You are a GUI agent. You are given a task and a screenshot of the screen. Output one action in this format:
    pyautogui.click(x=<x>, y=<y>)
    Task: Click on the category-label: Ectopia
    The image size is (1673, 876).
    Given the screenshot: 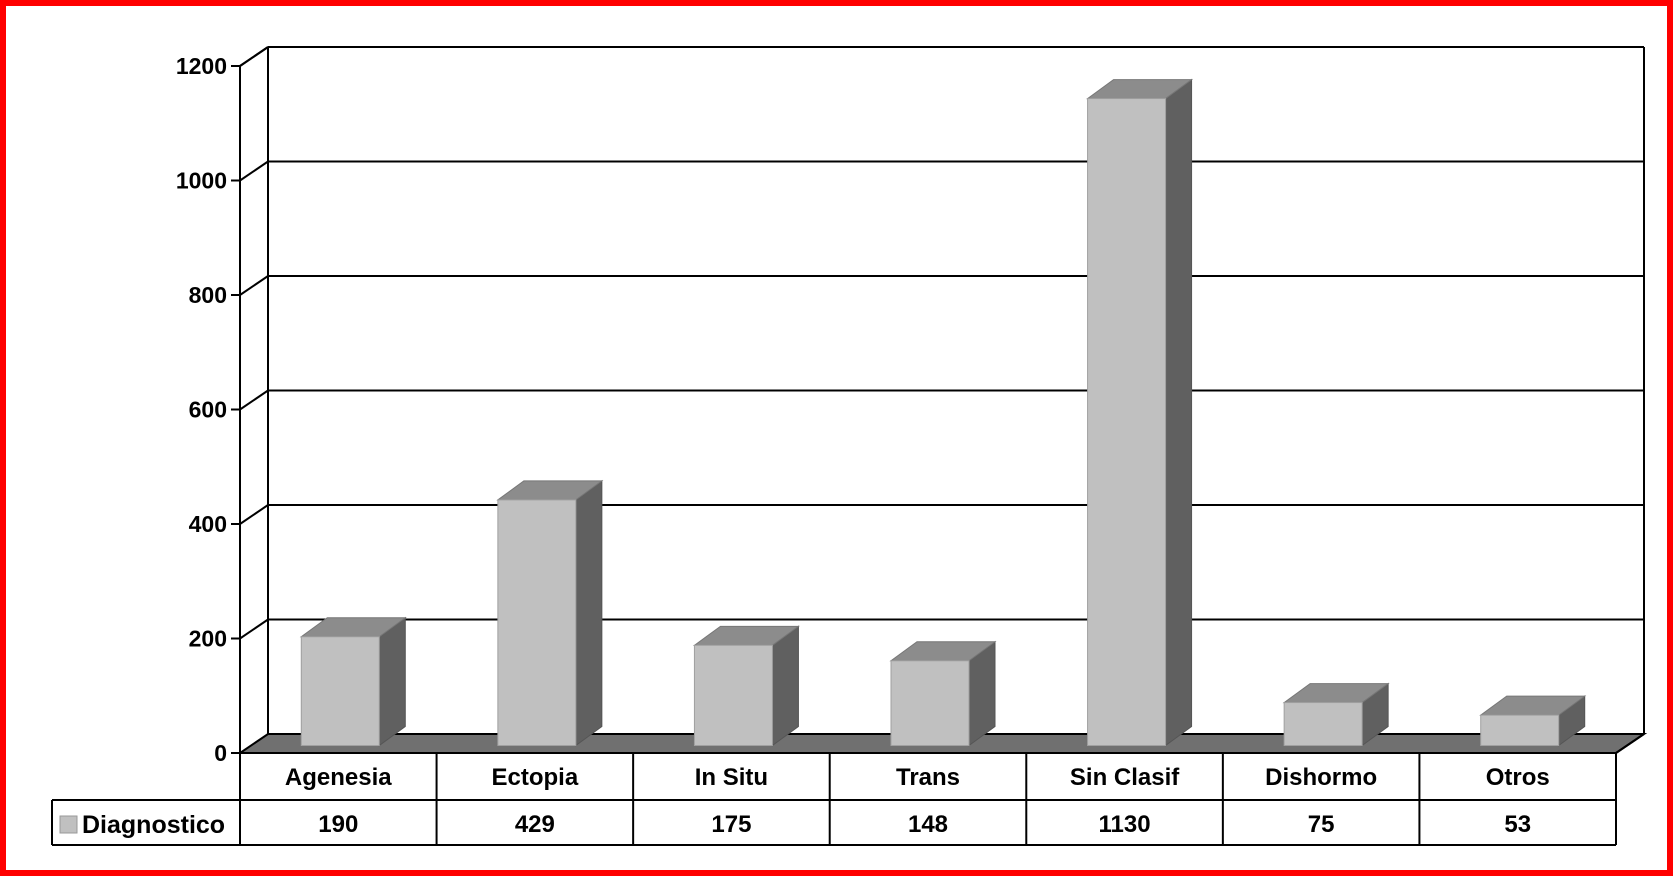 What is the action you would take?
    pyautogui.click(x=535, y=777)
    